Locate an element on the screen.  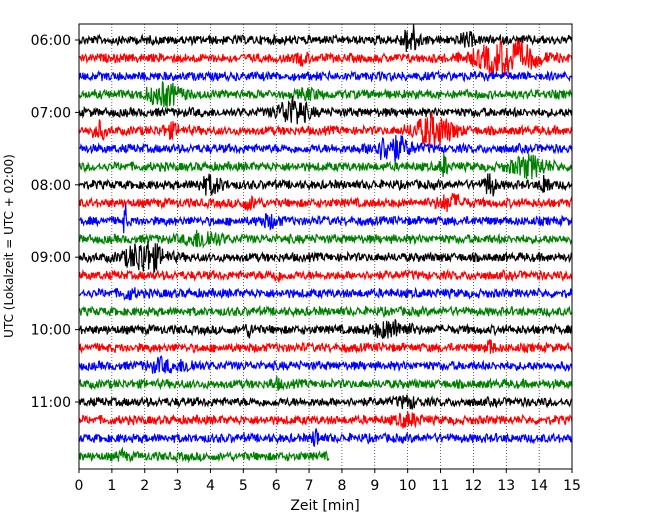
x-tick-label: 15 is located at coordinates (572, 486).